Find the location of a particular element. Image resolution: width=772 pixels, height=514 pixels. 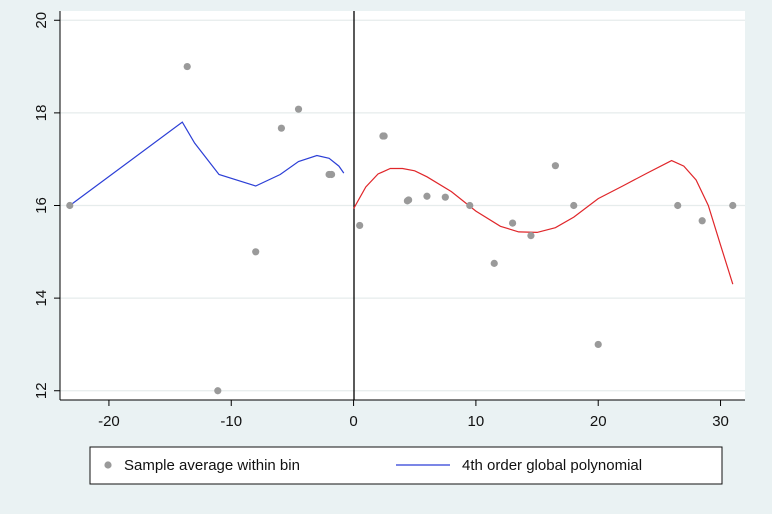

x-tick-label: 30 is located at coordinates (720, 421).